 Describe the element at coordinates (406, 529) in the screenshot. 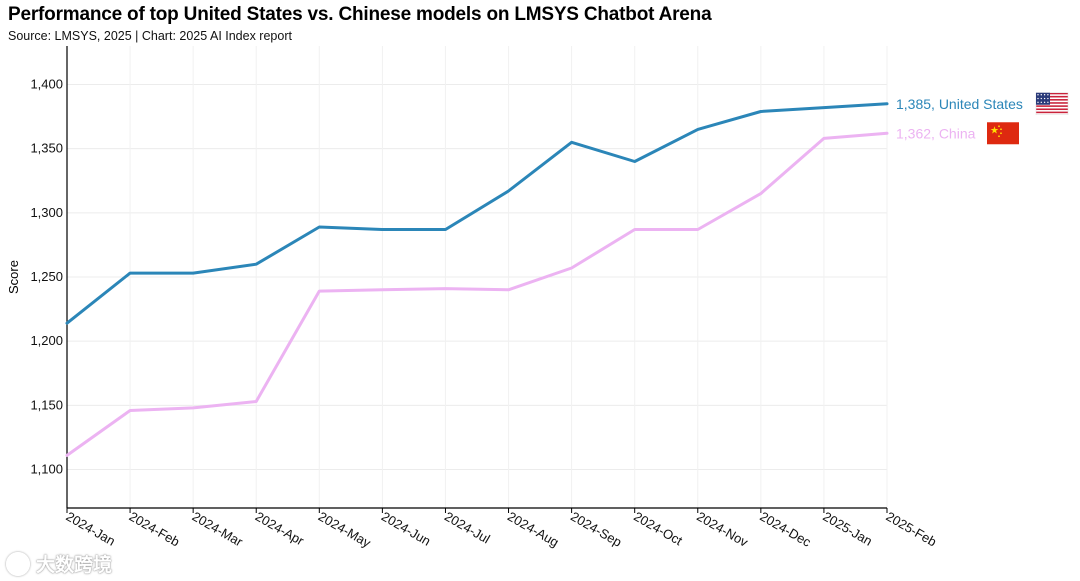

I see `x-tick-label: 2024-Jun` at that location.